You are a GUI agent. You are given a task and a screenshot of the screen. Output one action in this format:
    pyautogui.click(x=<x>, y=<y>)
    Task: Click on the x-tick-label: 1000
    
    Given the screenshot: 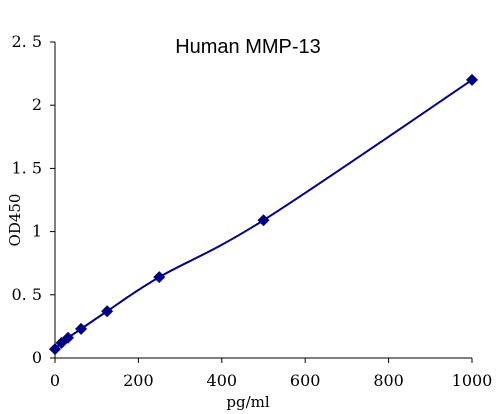 What is the action you would take?
    pyautogui.click(x=472, y=380)
    